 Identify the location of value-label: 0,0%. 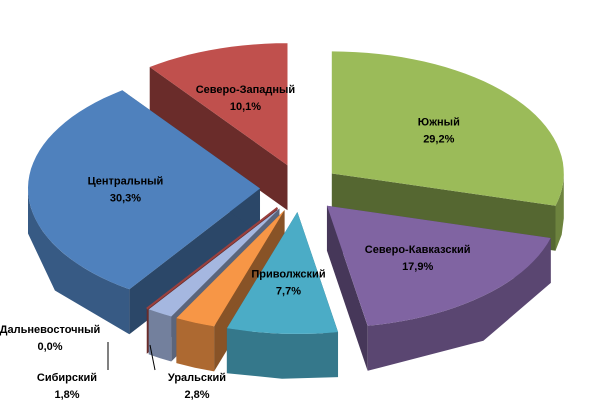
(49, 347).